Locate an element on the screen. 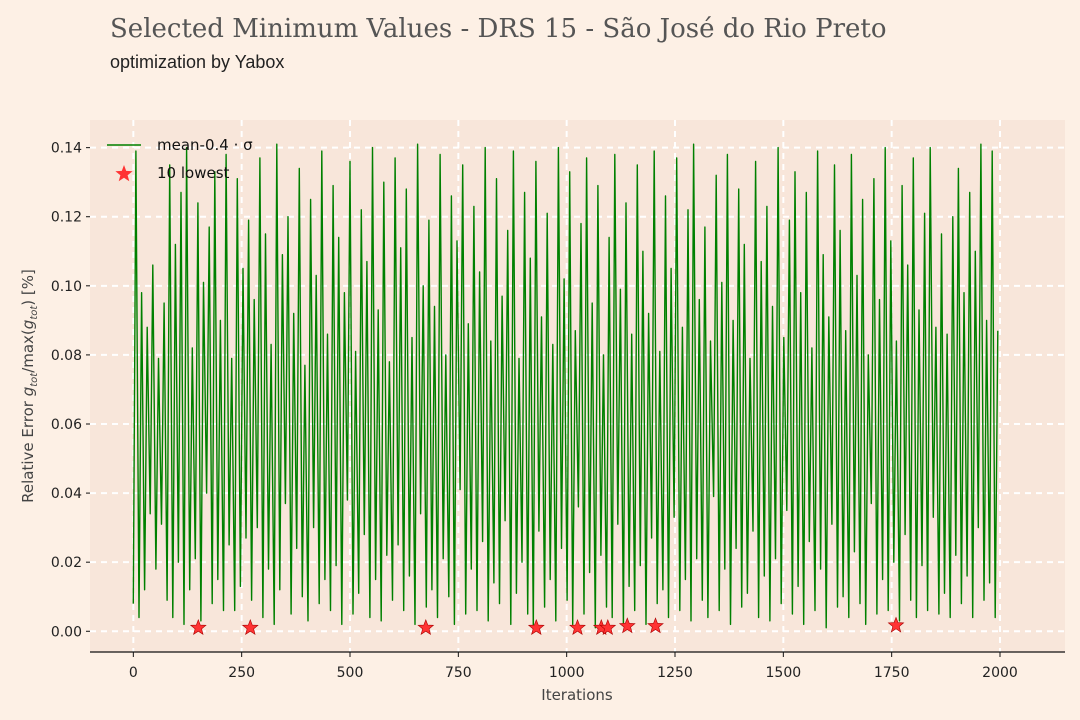  y-axis-label: Relative Error gtot/max(gtot) [%] is located at coordinates (29, 386).